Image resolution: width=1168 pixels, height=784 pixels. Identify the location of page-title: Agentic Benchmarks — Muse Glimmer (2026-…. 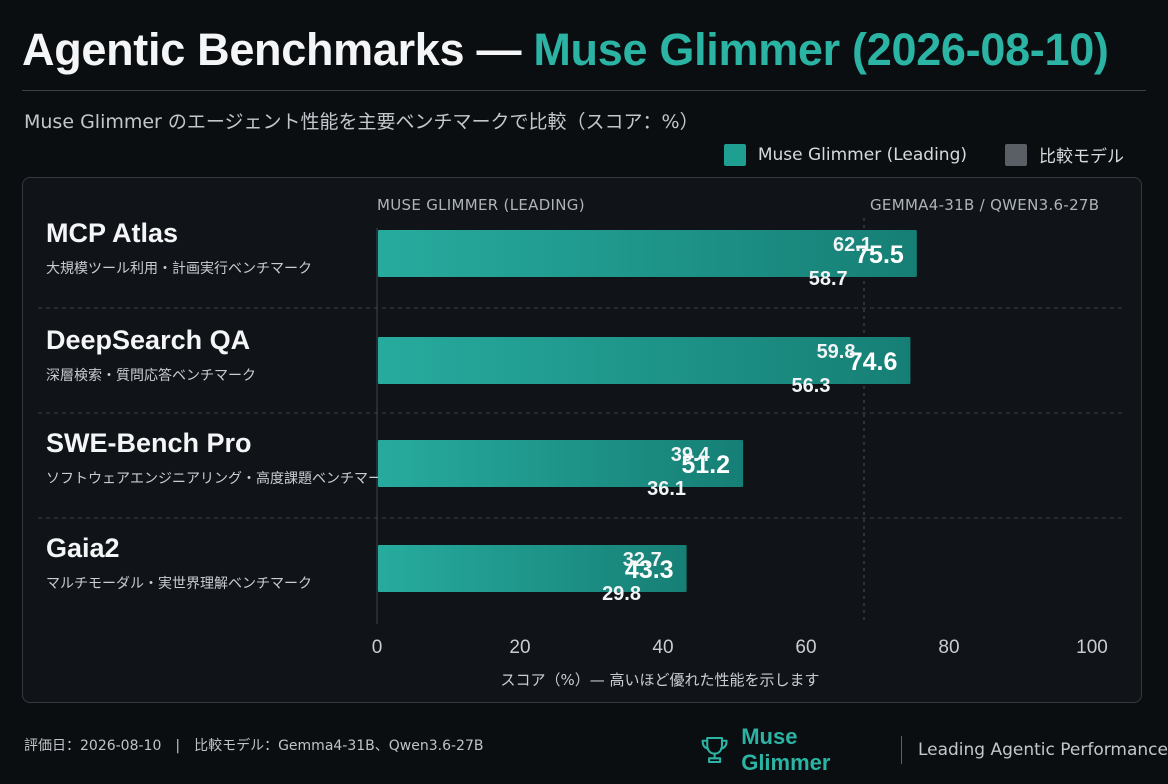
(565, 50).